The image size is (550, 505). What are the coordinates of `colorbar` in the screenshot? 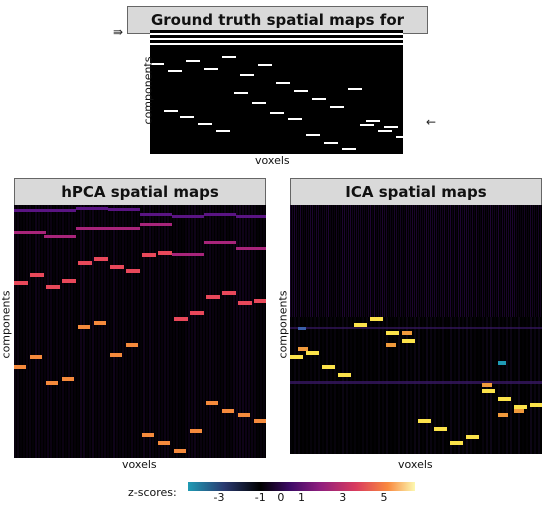 It's located at (301, 486).